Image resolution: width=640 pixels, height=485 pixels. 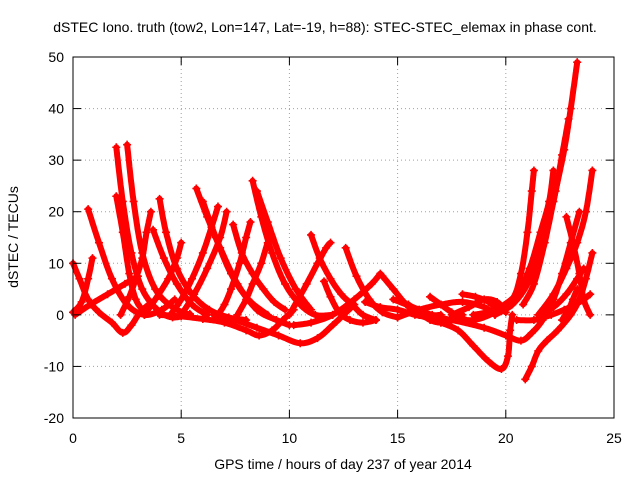 What do you see at coordinates (56, 160) in the screenshot?
I see `y-tick-label: 30` at bounding box center [56, 160].